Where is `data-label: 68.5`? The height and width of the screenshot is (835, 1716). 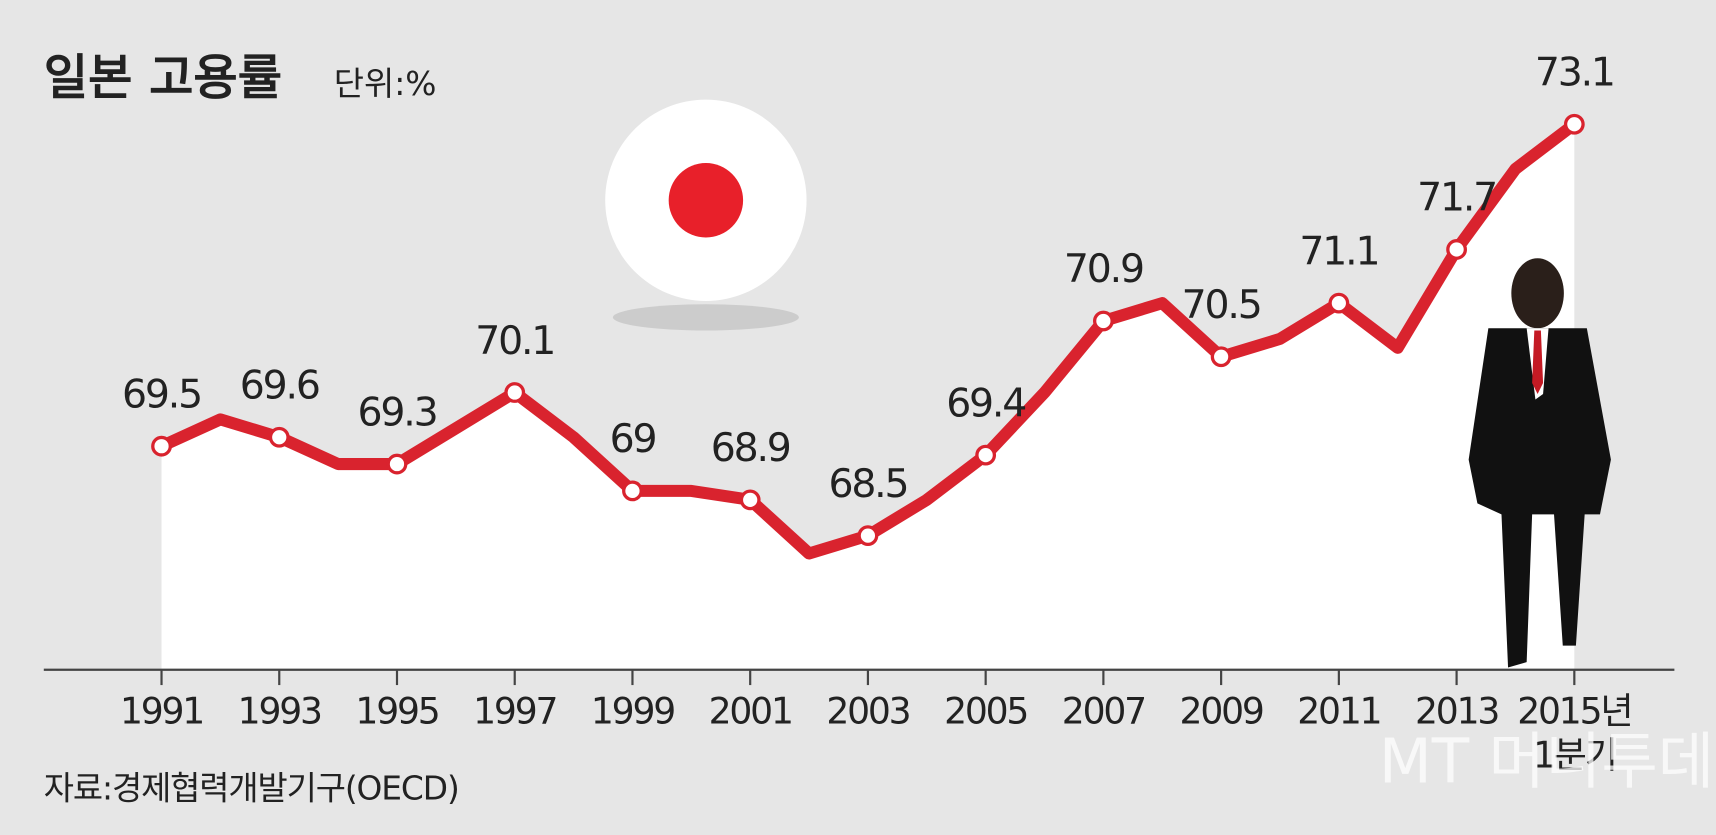
data-label: 68.5 is located at coordinates (867, 484).